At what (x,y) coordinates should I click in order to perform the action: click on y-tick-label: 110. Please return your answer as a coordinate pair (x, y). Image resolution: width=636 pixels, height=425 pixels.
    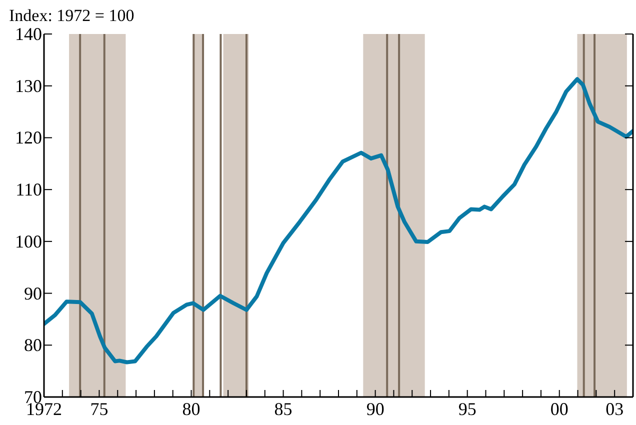
    Looking at the image, I should click on (29, 190).